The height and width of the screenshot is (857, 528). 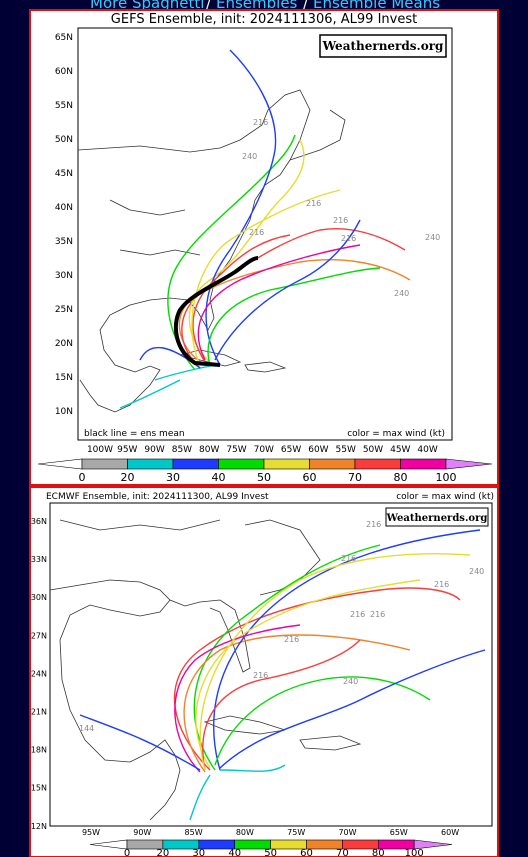 I want to click on lat-label: 27N, so click(x=39, y=635).